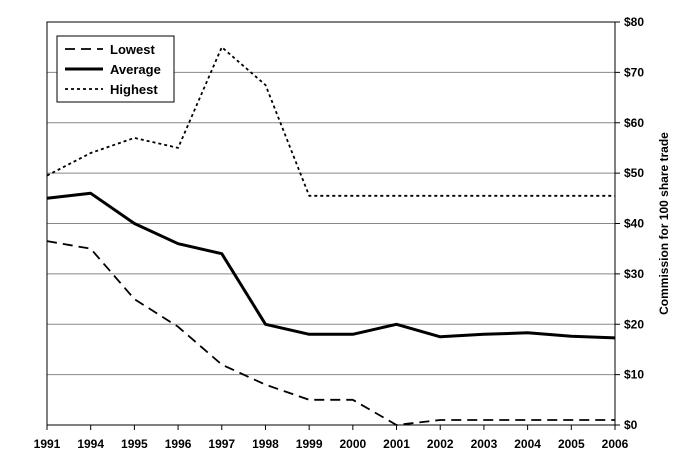 This screenshot has width=684, height=467. What do you see at coordinates (132, 49) in the screenshot?
I see `legend-label: Lowest` at bounding box center [132, 49].